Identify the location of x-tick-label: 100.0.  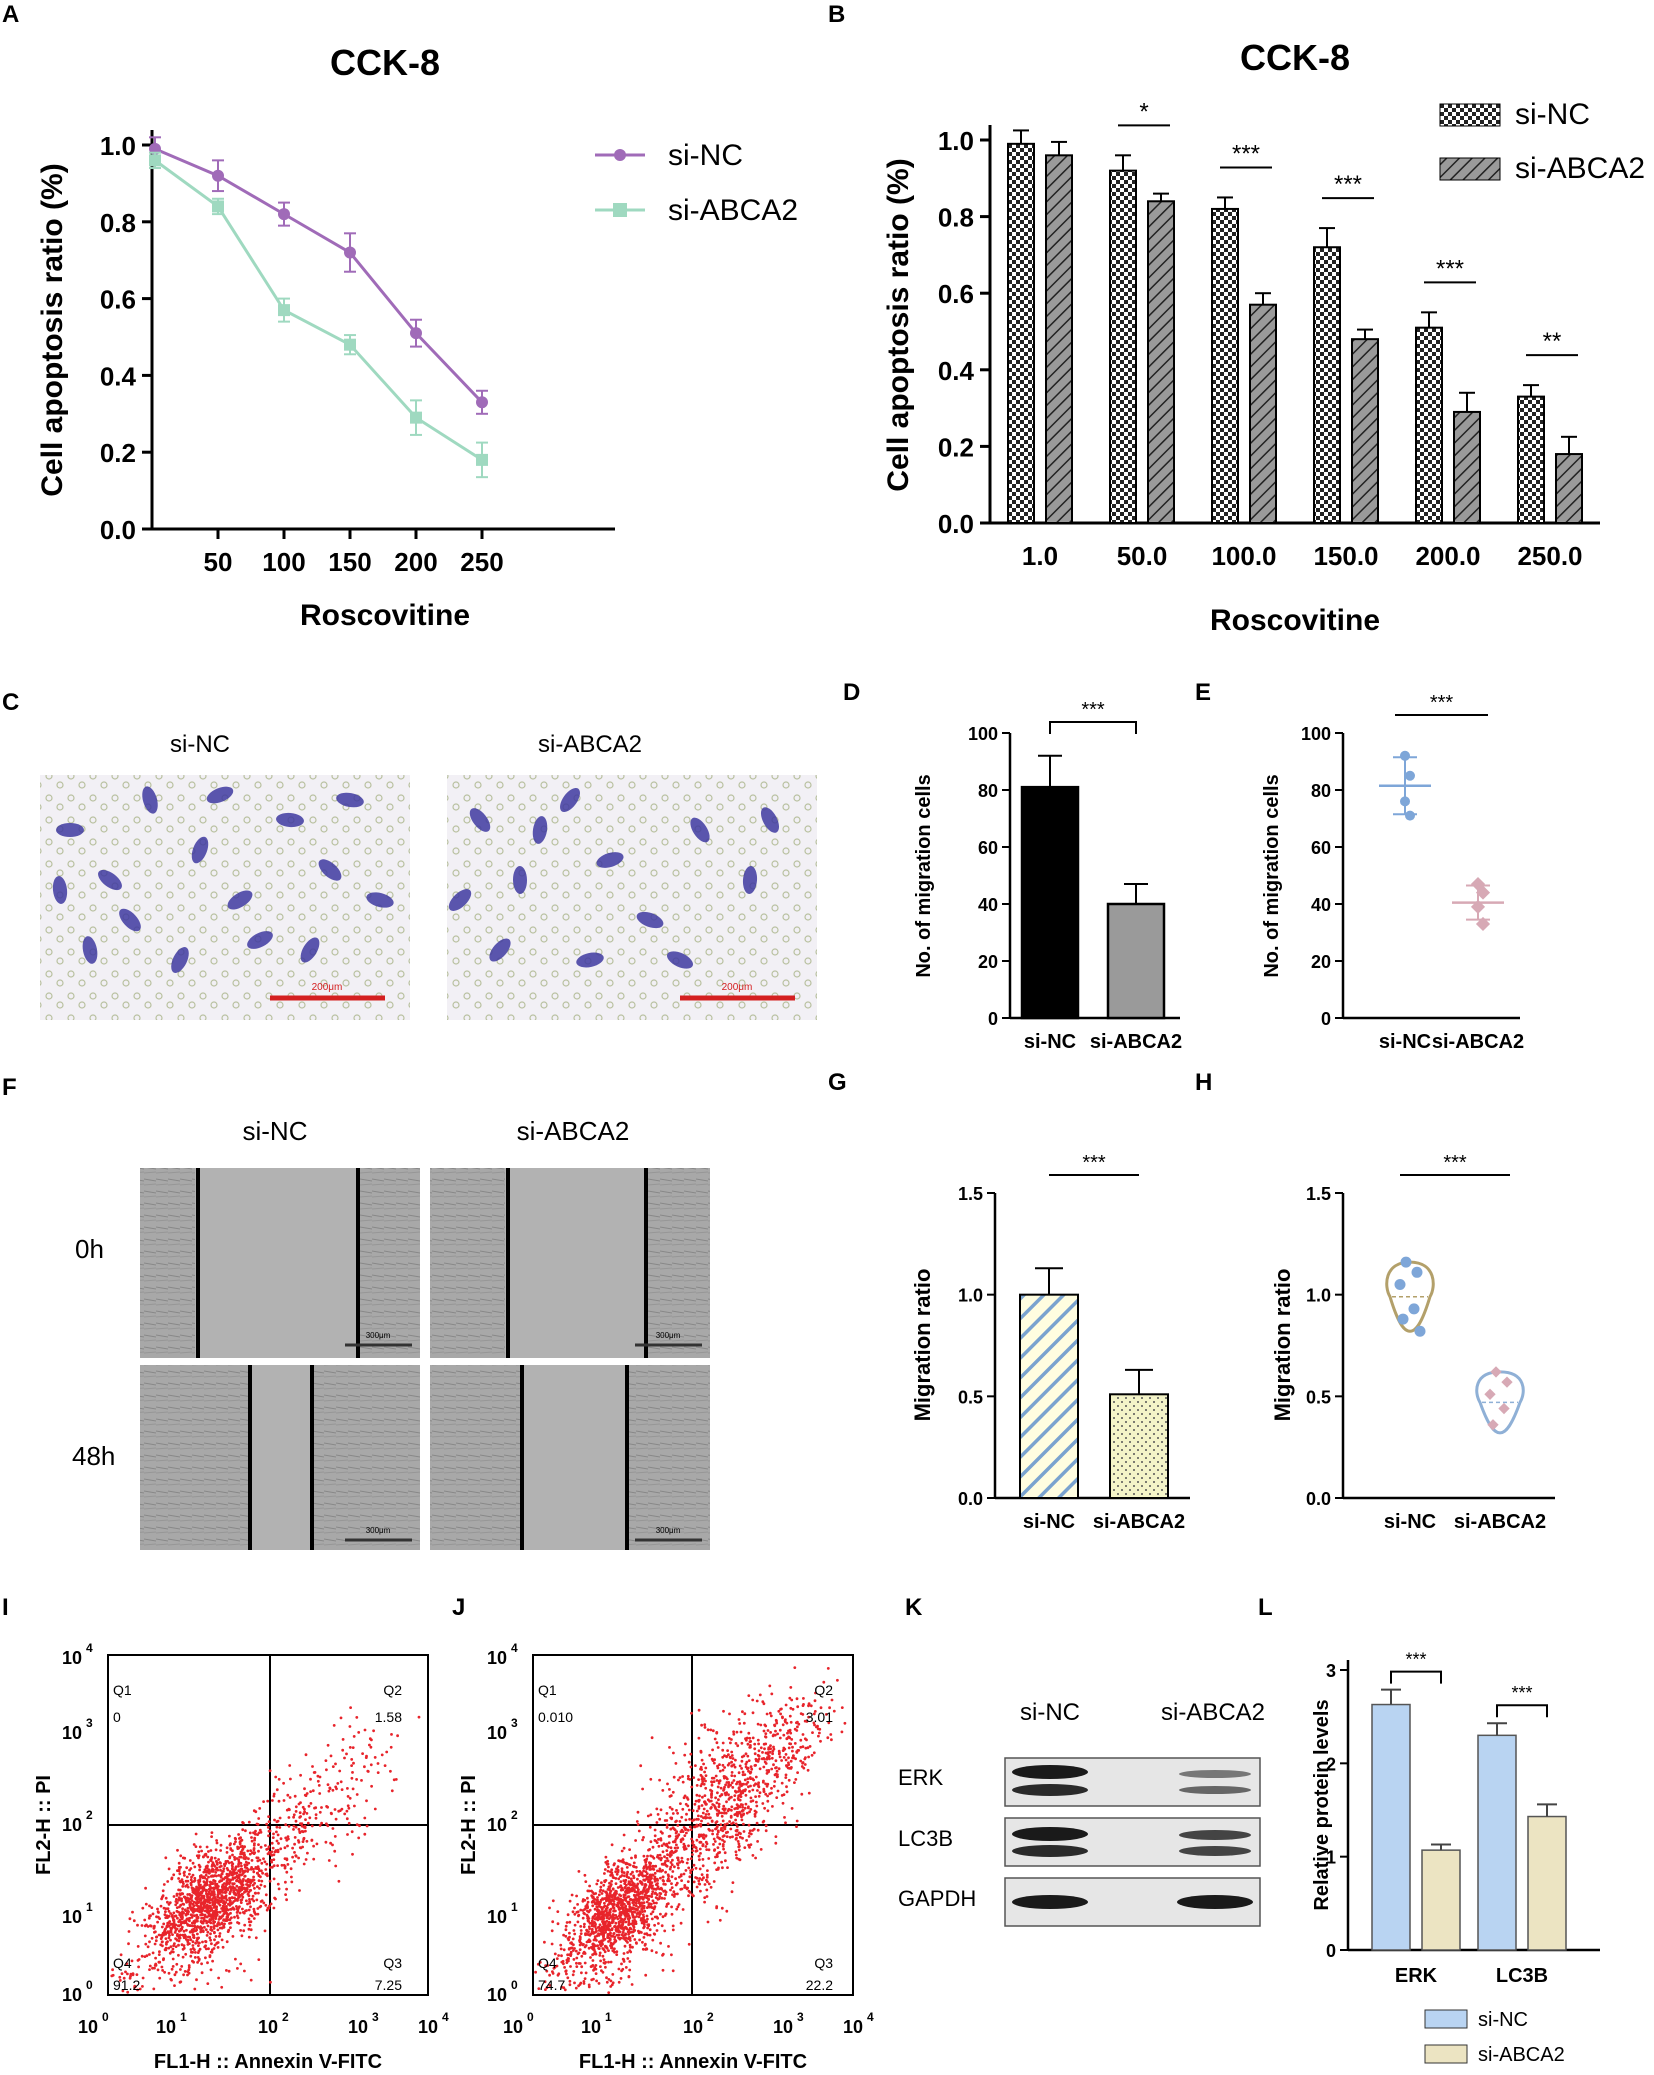
(1243, 556).